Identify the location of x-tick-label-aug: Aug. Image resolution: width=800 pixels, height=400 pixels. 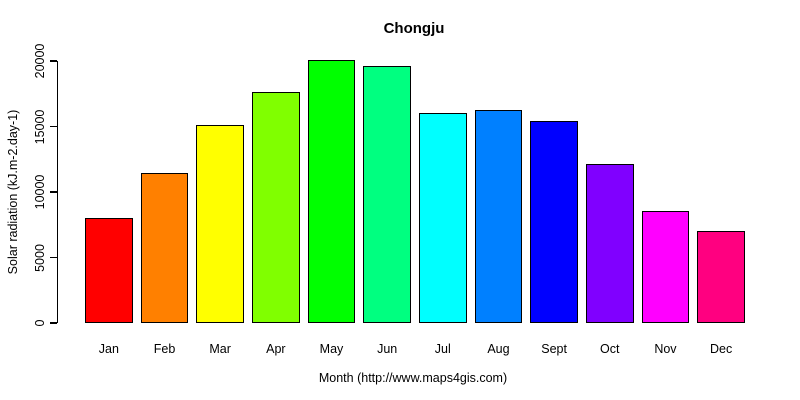
(498, 349).